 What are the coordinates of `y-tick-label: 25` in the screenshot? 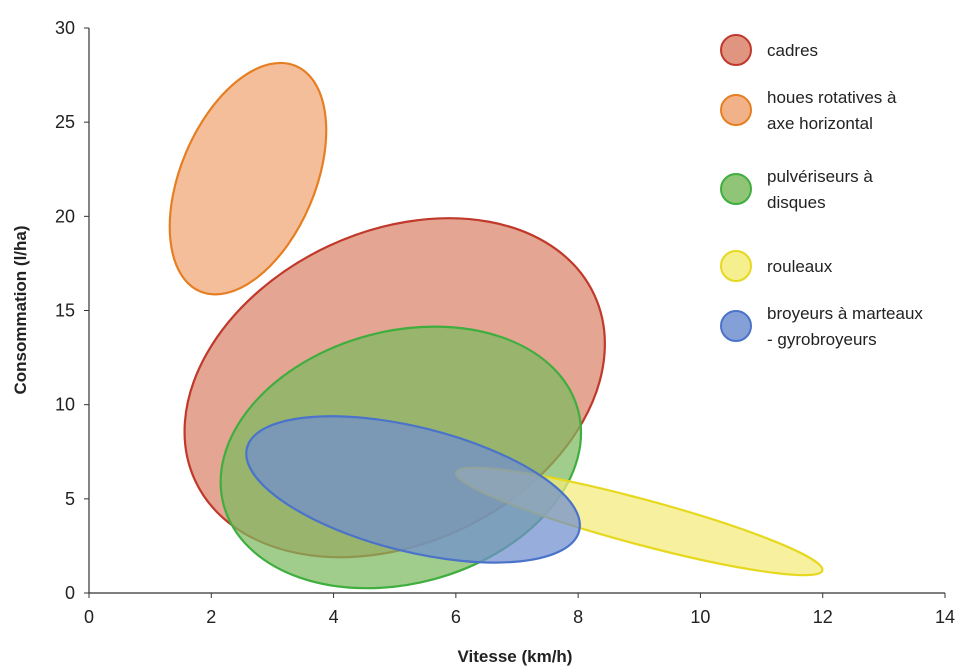 It's located at (65, 122).